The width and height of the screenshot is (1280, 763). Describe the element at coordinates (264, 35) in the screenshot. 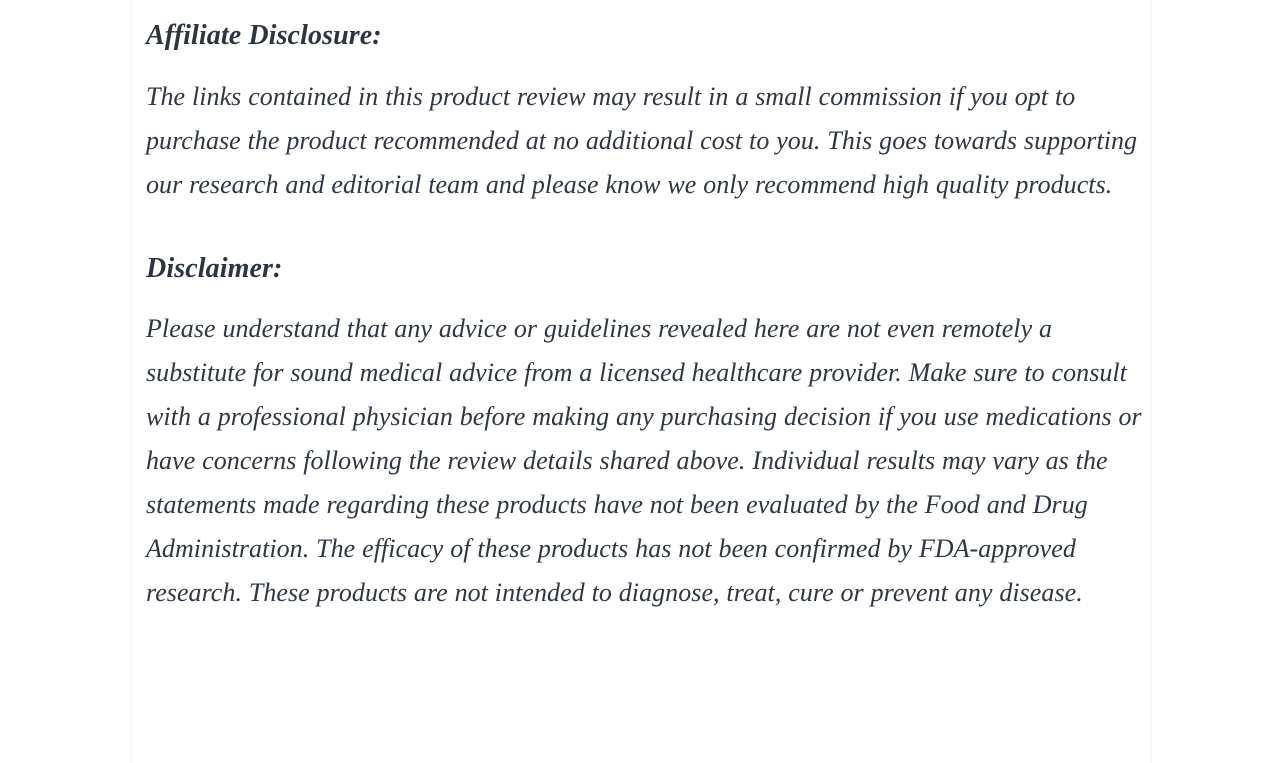

I see `affiliate-disclosure-heading: Affiliate Disclosure:` at that location.